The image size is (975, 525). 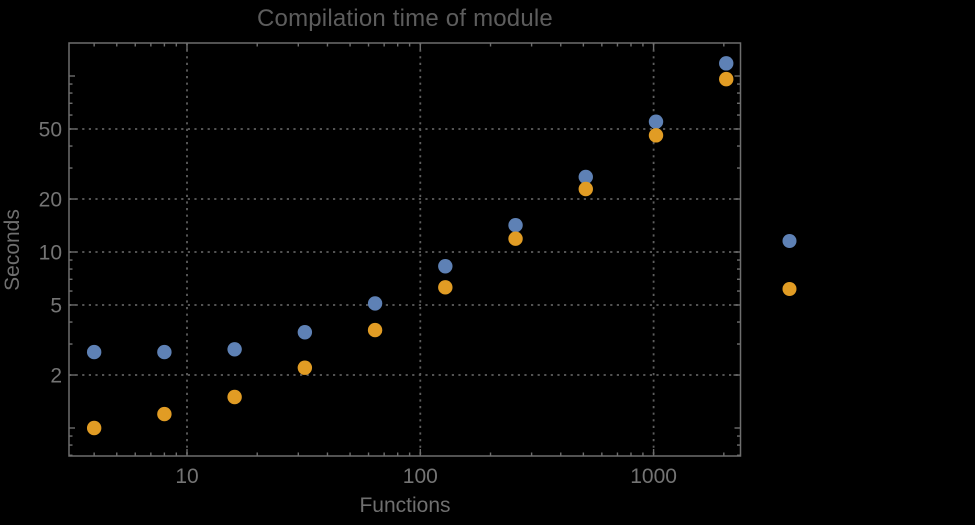 What do you see at coordinates (186, 476) in the screenshot?
I see `x-tick-label: 10` at bounding box center [186, 476].